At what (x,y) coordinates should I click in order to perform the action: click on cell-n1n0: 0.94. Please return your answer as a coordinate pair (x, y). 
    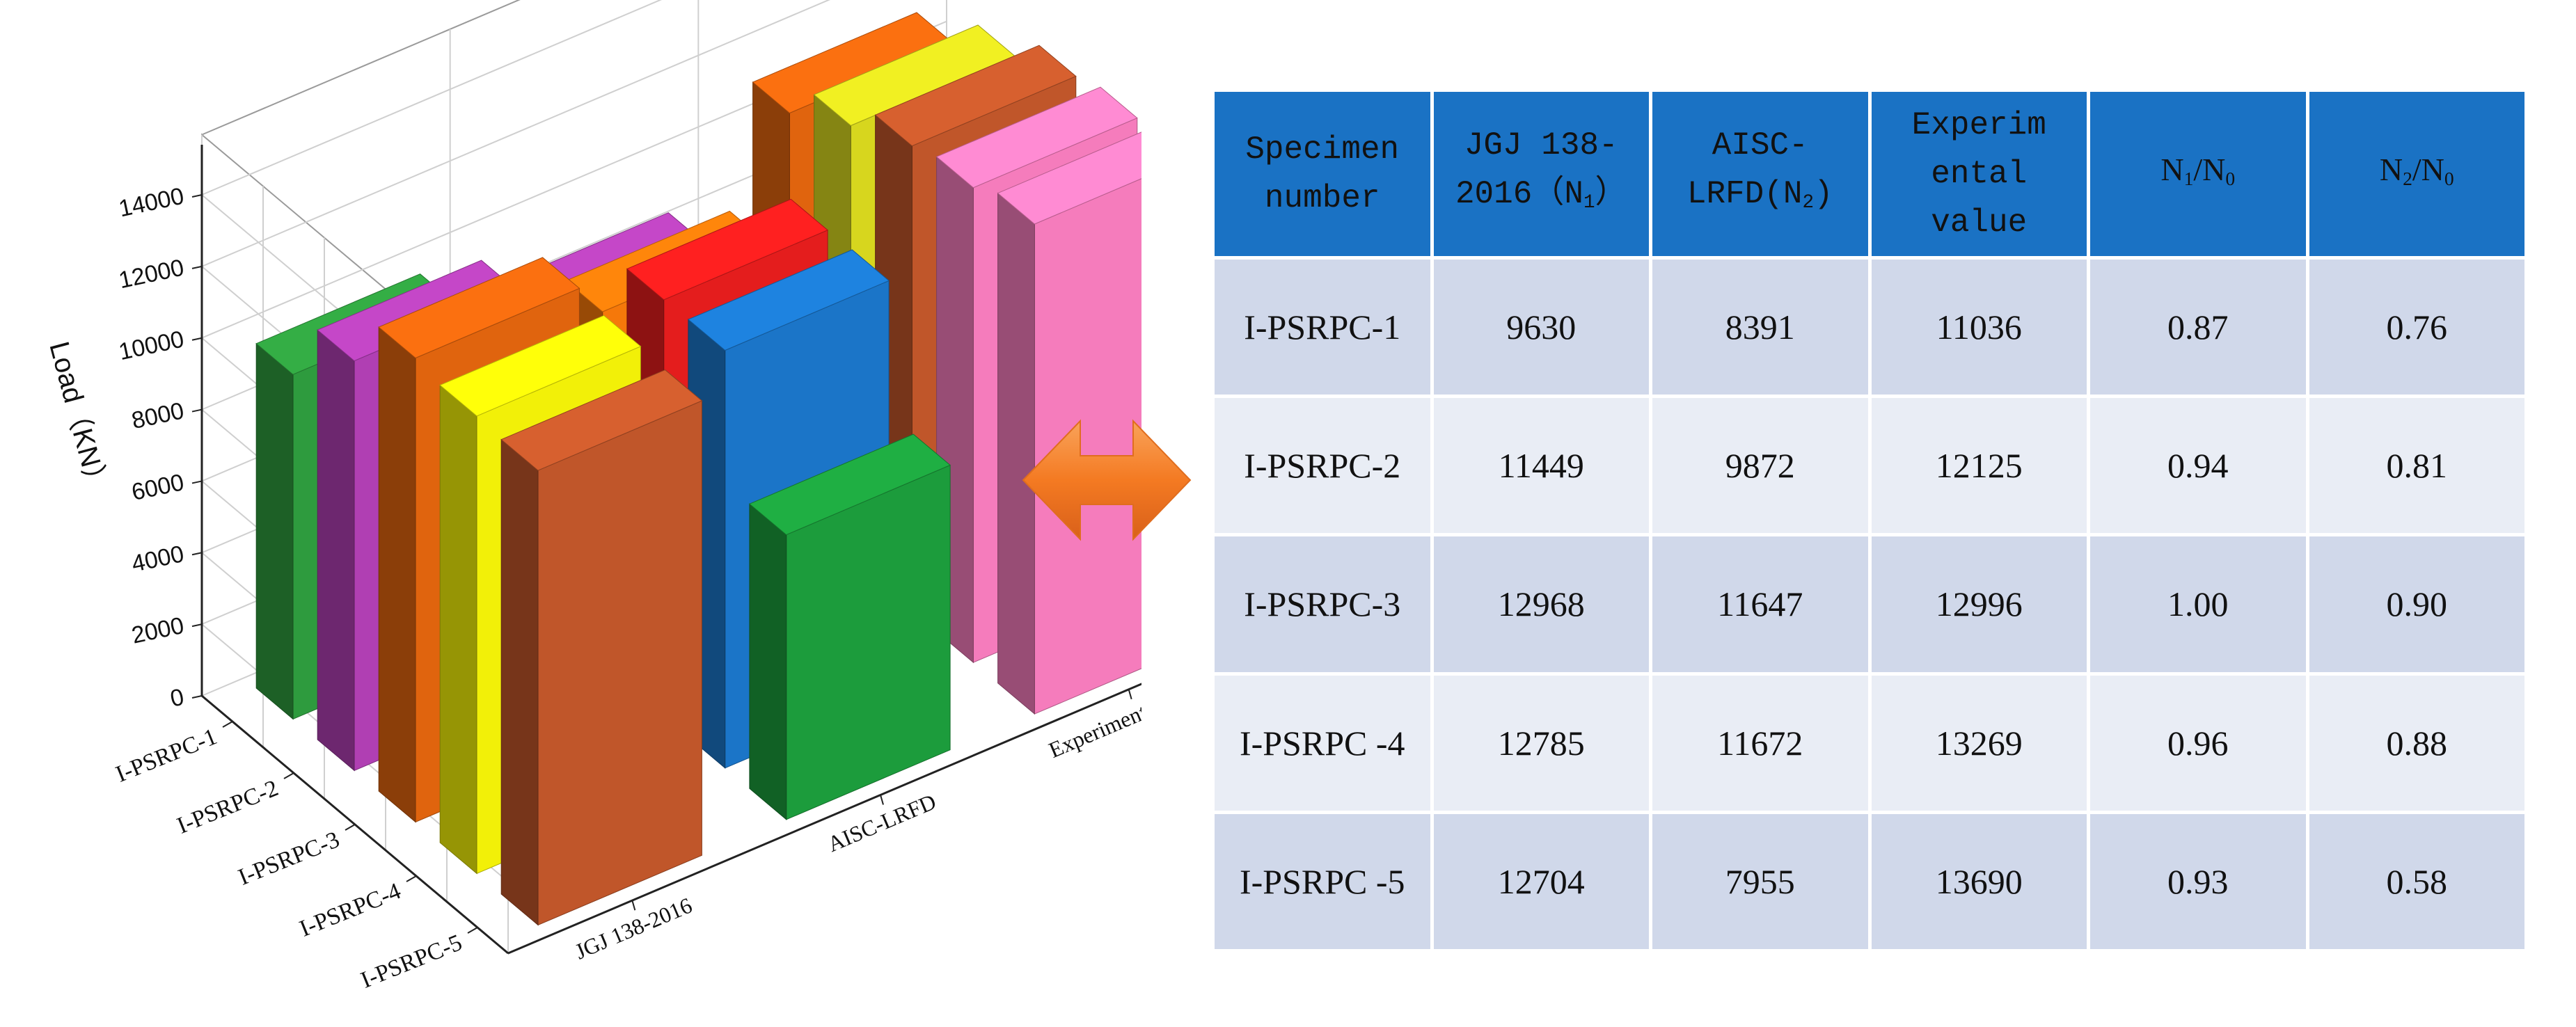
    Looking at the image, I should click on (2198, 466).